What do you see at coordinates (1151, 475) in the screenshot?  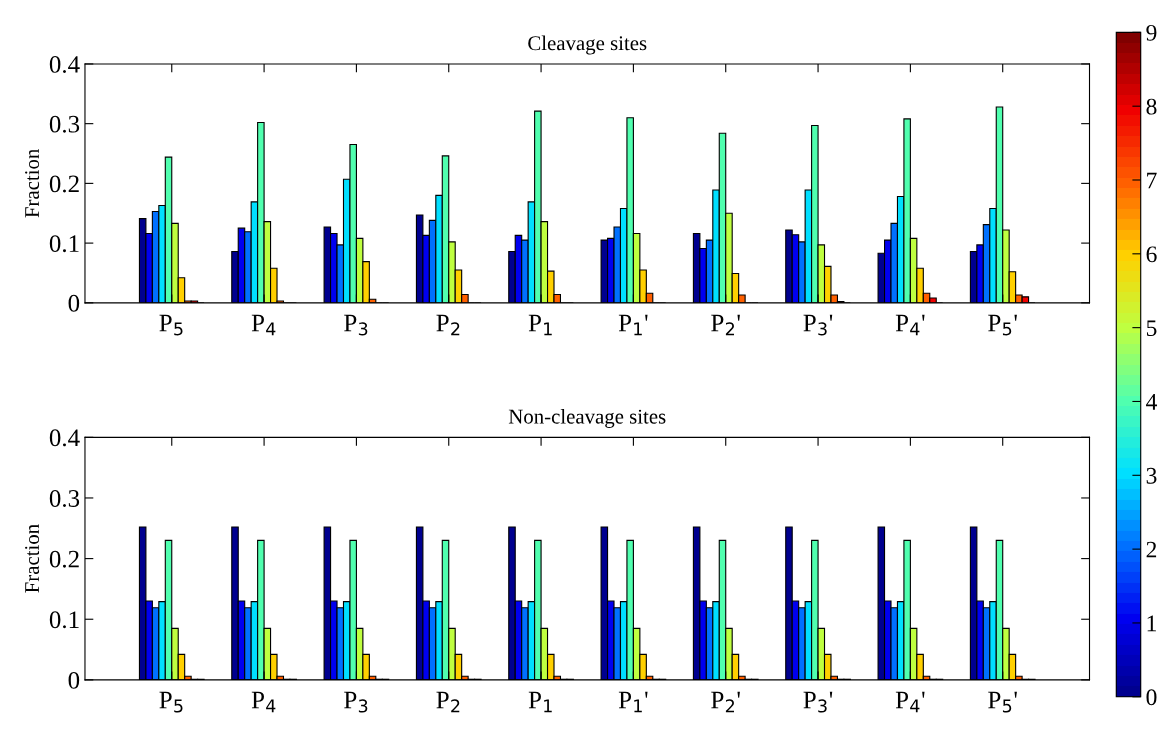 I see `color-bar-label: 3` at bounding box center [1151, 475].